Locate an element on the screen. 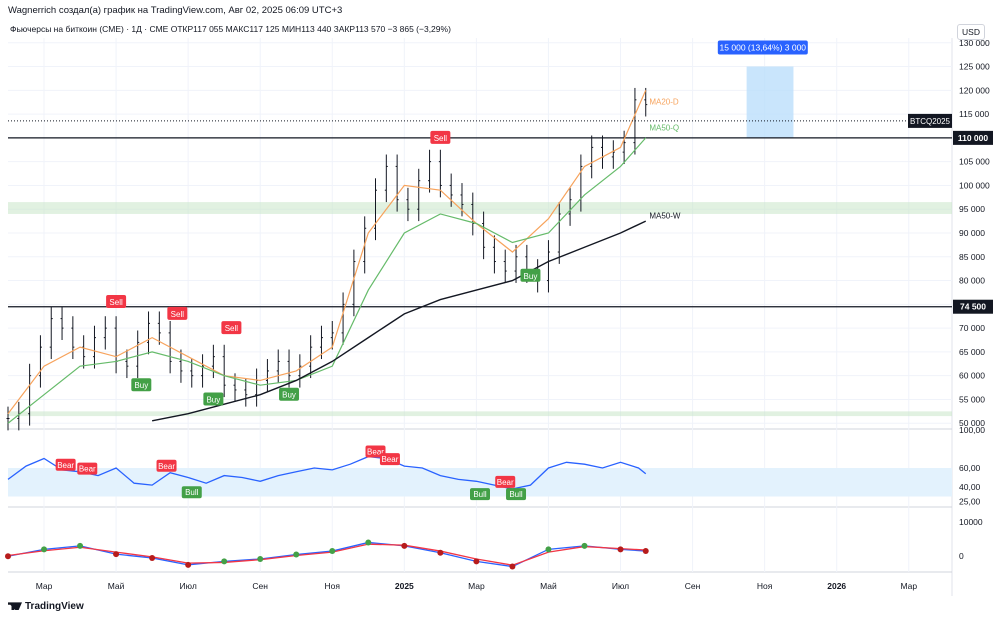 This screenshot has height=620, width=1000. projection-label-box is located at coordinates (762, 47).